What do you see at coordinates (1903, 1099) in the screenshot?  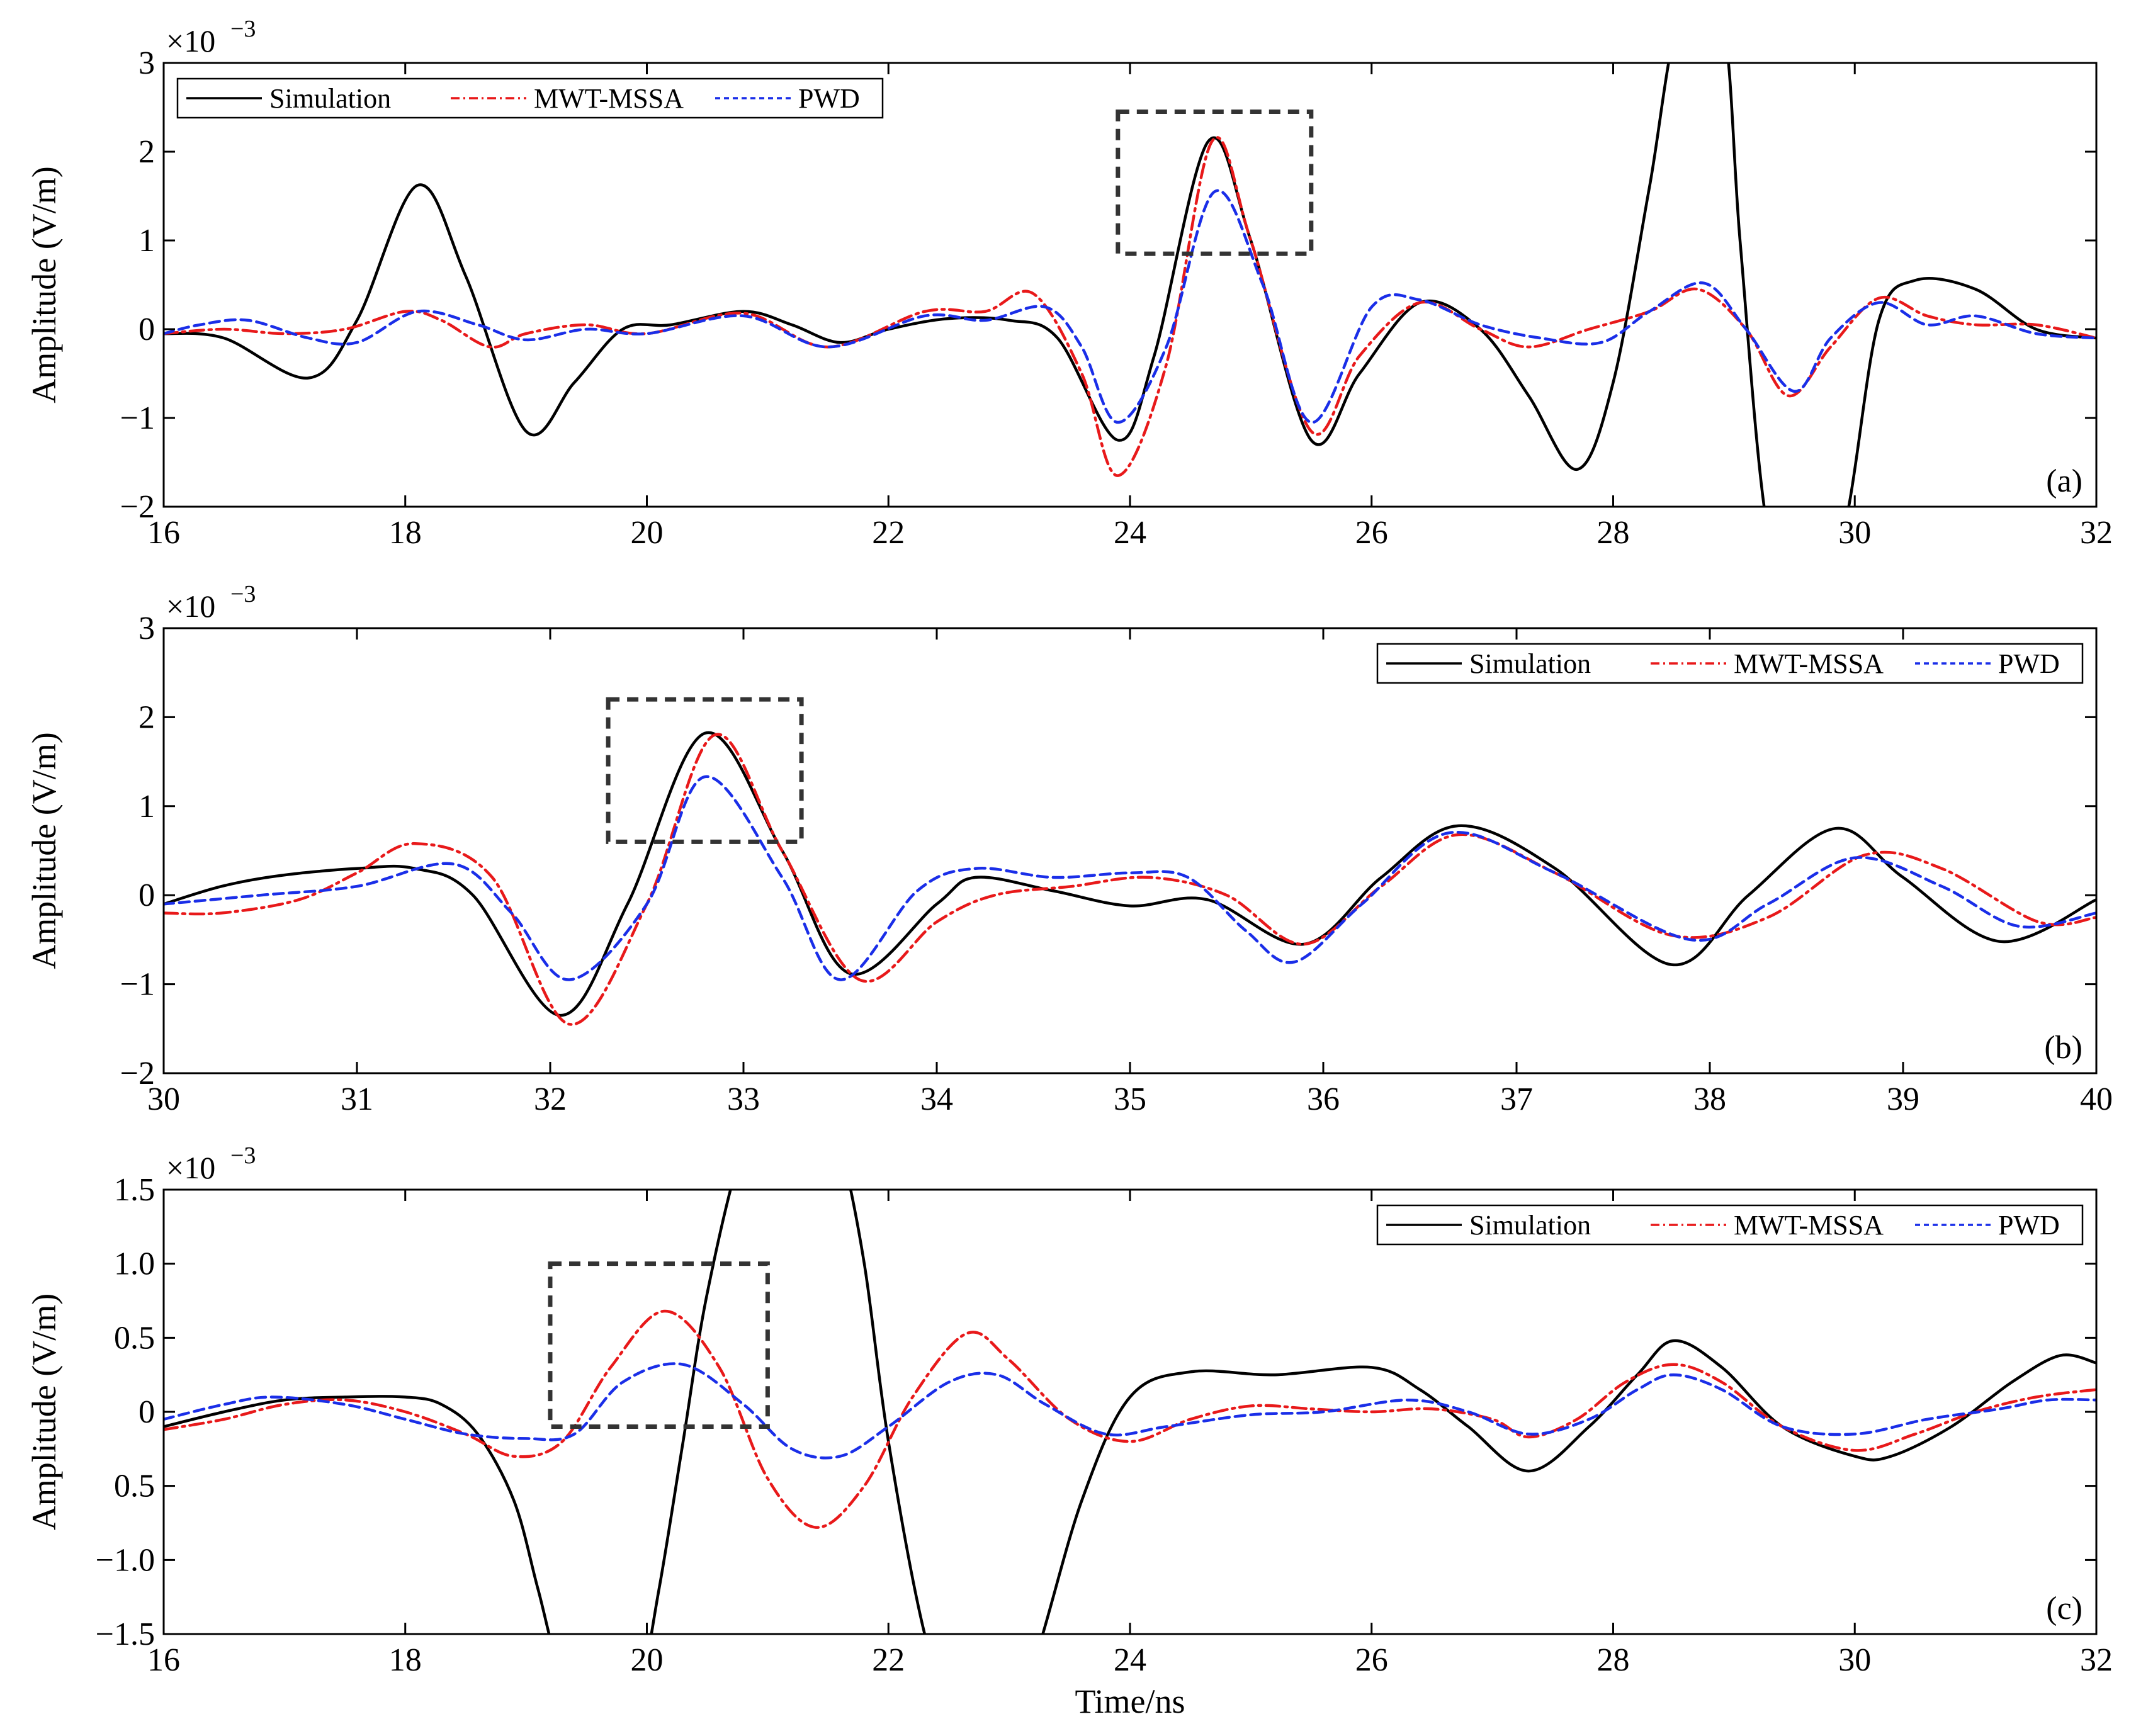 I see `x-tick-label: 39` at bounding box center [1903, 1099].